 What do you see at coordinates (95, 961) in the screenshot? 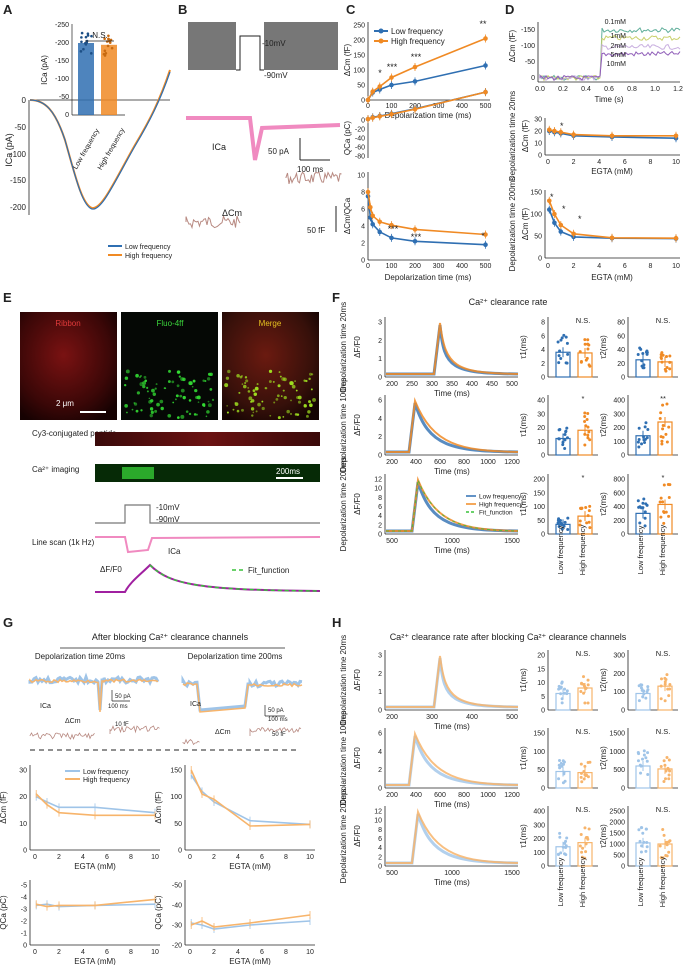
I see `g-left-q-xlabel: EGTA (mM)` at bounding box center [95, 961].